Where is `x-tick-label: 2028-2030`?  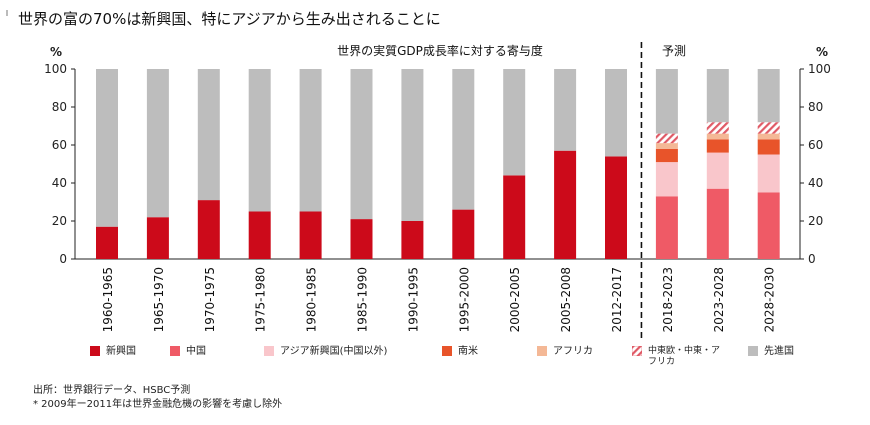 x-tick-label: 2028-2030 is located at coordinates (770, 299).